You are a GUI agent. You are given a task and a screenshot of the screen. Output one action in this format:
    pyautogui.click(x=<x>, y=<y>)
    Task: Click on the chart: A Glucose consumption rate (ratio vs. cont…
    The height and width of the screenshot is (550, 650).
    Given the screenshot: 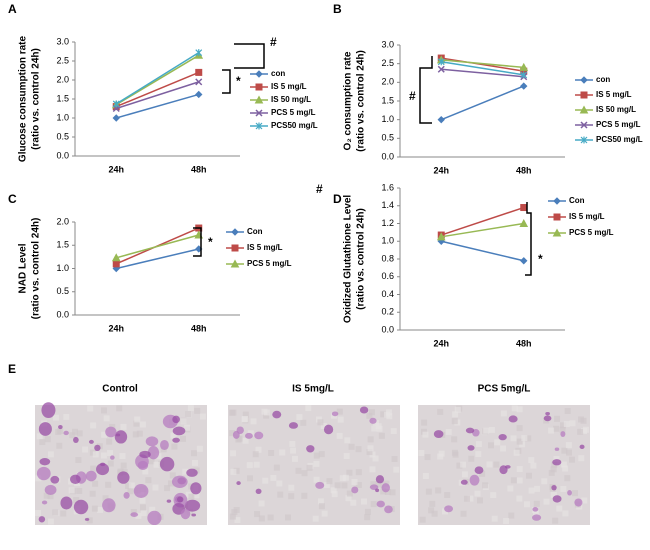 What is the action you would take?
    pyautogui.click(x=163, y=88)
    